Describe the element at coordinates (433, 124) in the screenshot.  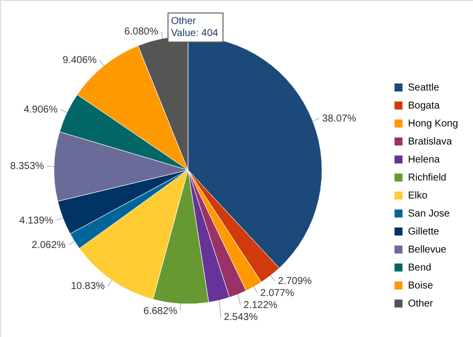
I see `legend-label: Hong Kong` at that location.